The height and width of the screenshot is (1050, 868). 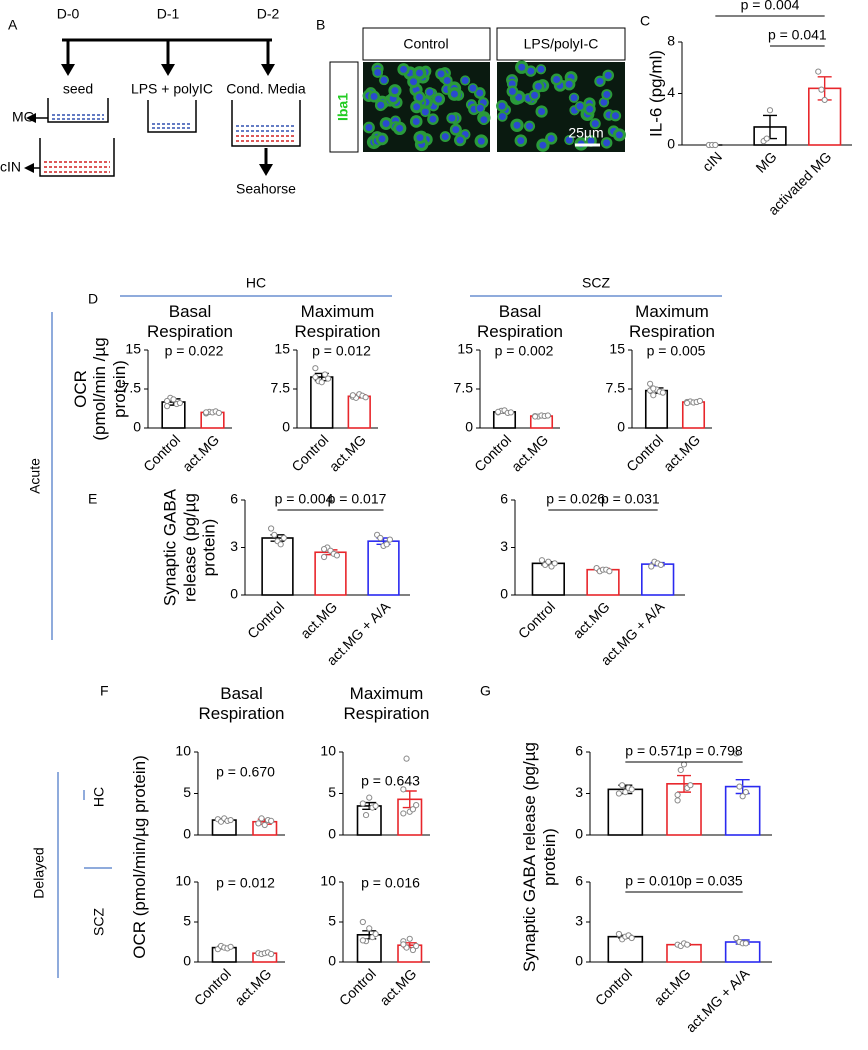 What do you see at coordinates (656, 93) in the screenshot?
I see `y-axis-label: IL-6 (pg/ml)` at bounding box center [656, 93].